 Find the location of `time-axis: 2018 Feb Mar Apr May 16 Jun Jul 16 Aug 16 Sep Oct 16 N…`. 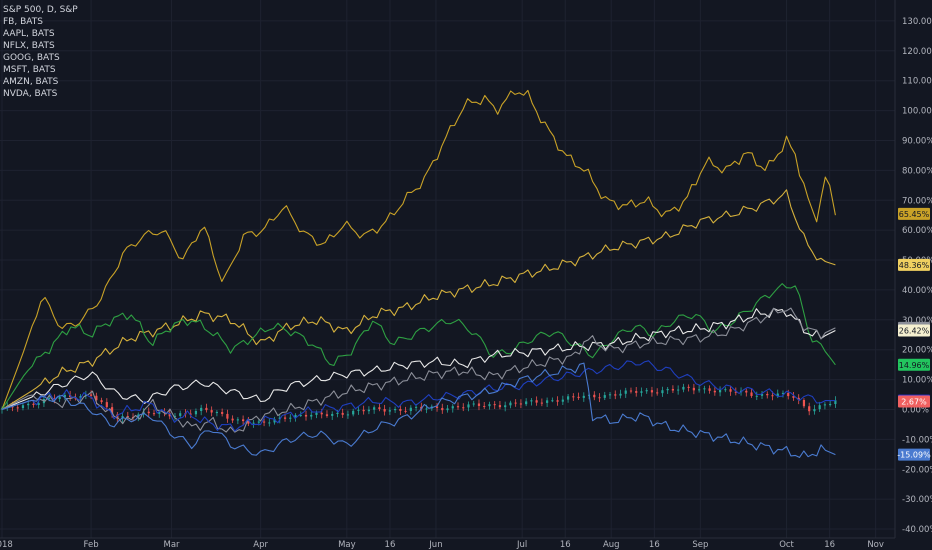

time-axis: 2018 Feb Mar Apr May 16 Jun Jul 16 Aug 16 Sep Oct 16 N… is located at coordinates (442, 545).